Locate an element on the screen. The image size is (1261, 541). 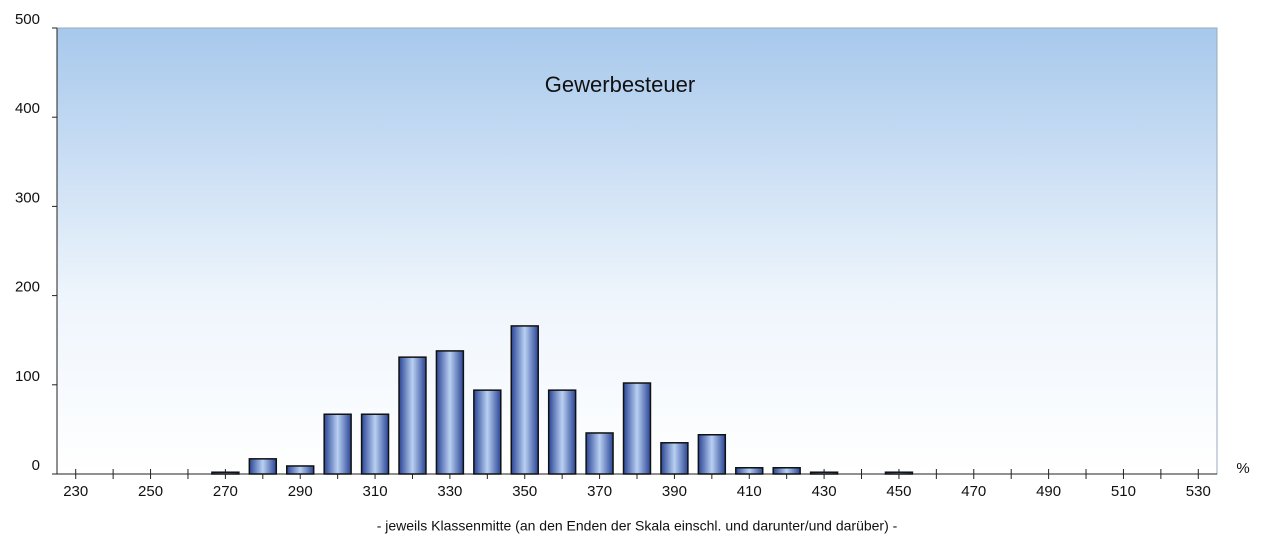
y-tick-label: 200 is located at coordinates (27, 287).